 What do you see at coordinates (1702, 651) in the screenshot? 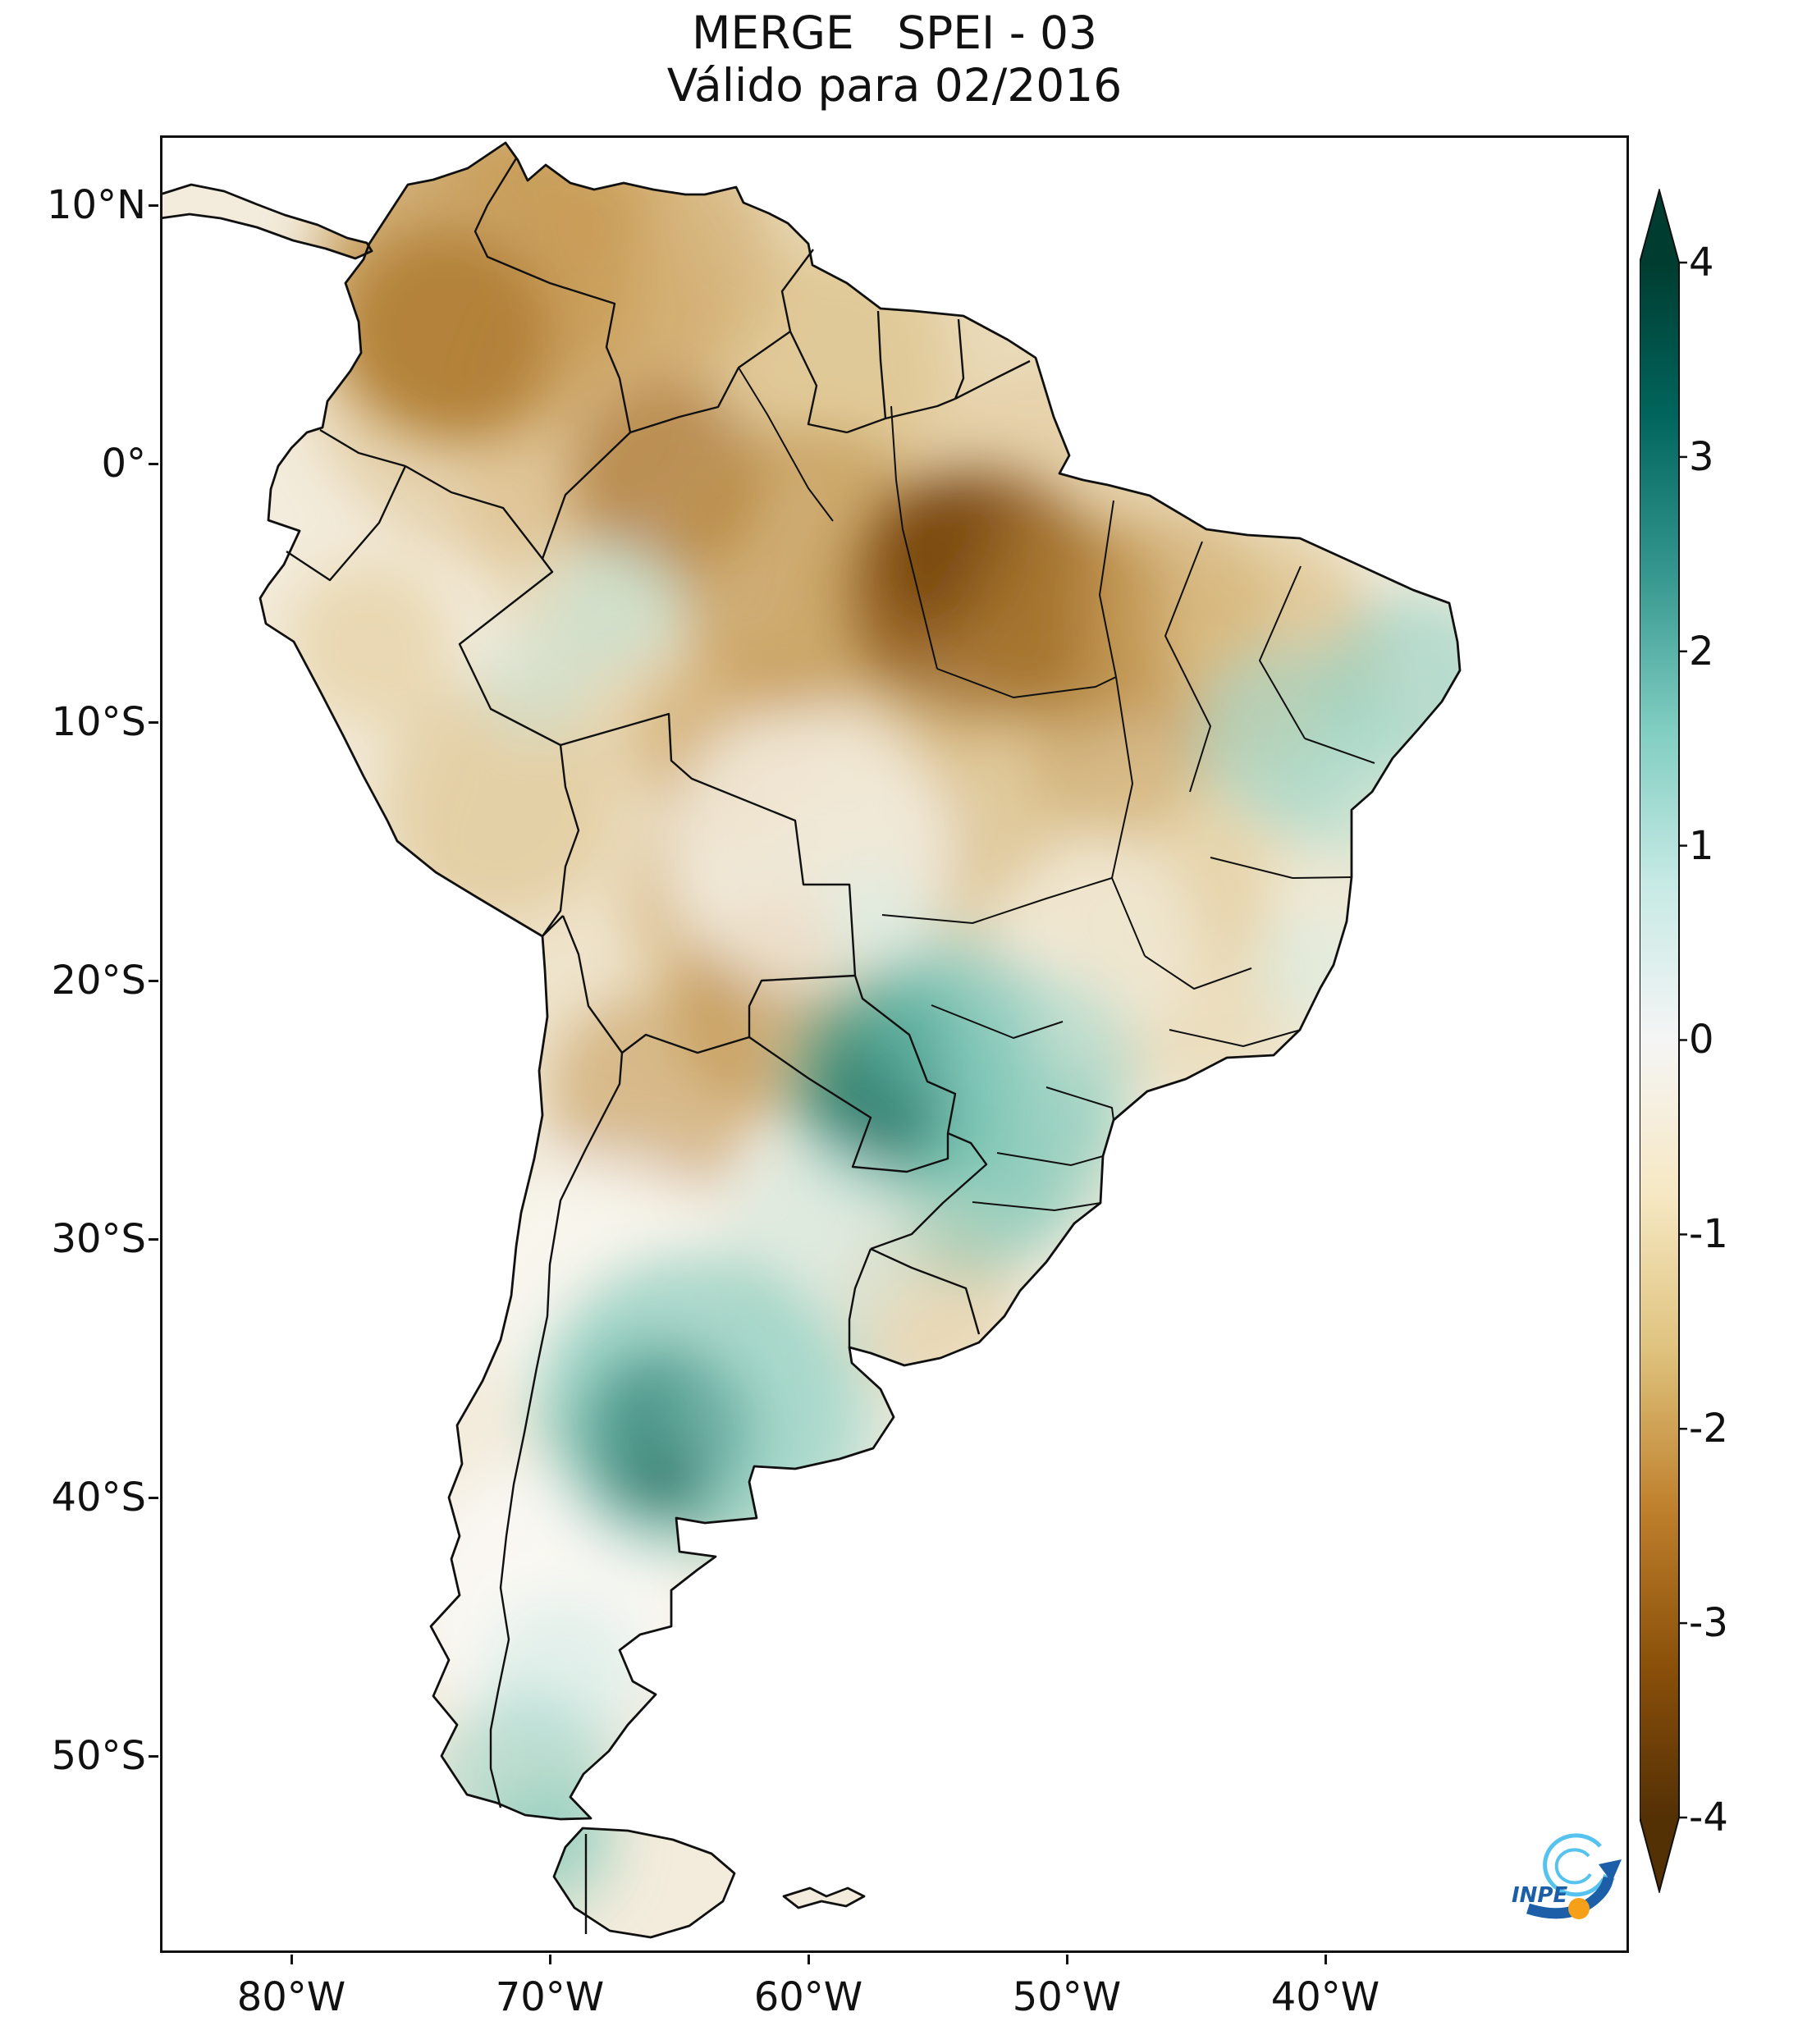
I see `colorbar-tick-label: 2` at bounding box center [1702, 651].